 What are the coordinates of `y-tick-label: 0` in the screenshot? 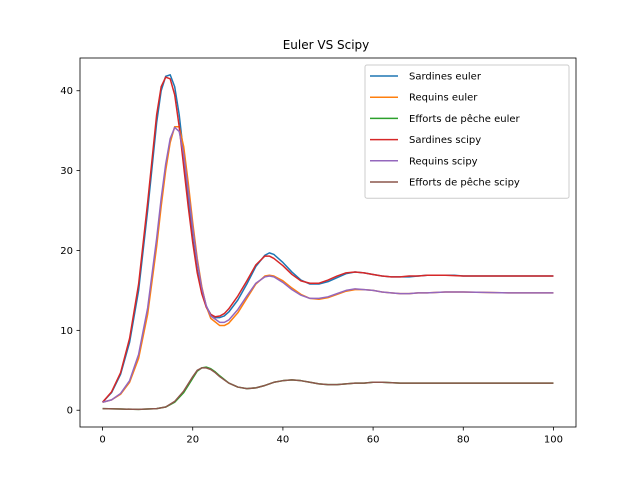 It's located at (70, 411).